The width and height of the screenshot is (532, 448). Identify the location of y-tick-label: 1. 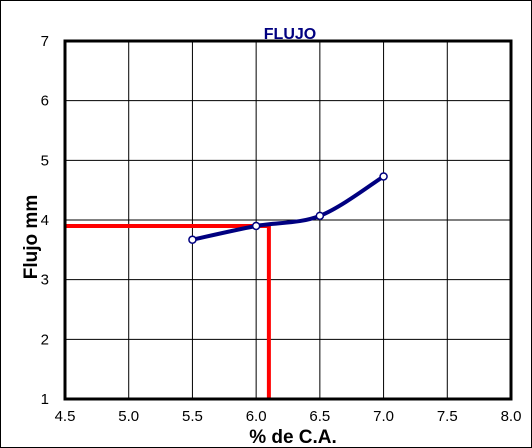
(45, 399).